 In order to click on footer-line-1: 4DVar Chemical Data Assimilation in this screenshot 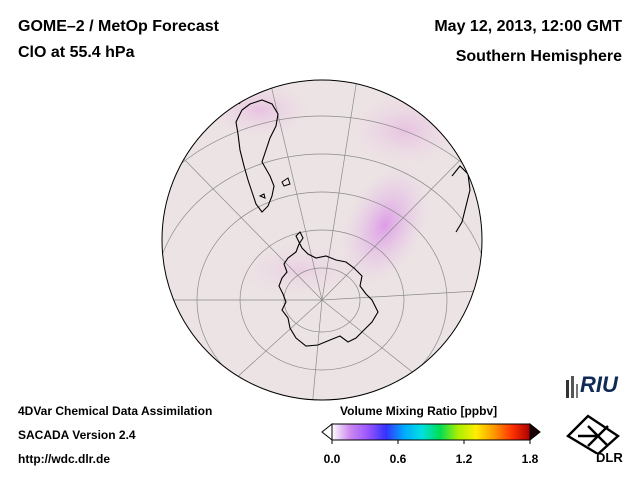, I will do `click(115, 411)`.